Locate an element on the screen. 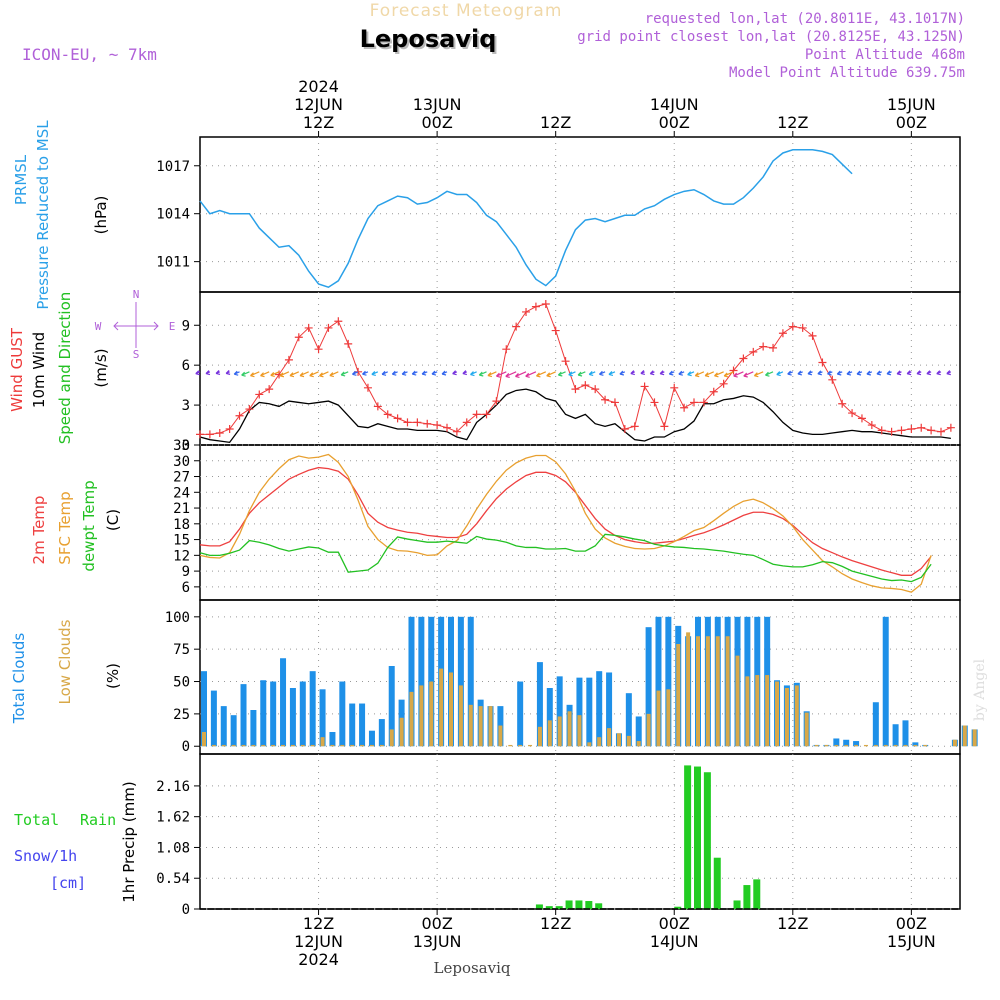 The height and width of the screenshot is (1000, 1000). snow-label: Snow/1h is located at coordinates (45, 856).